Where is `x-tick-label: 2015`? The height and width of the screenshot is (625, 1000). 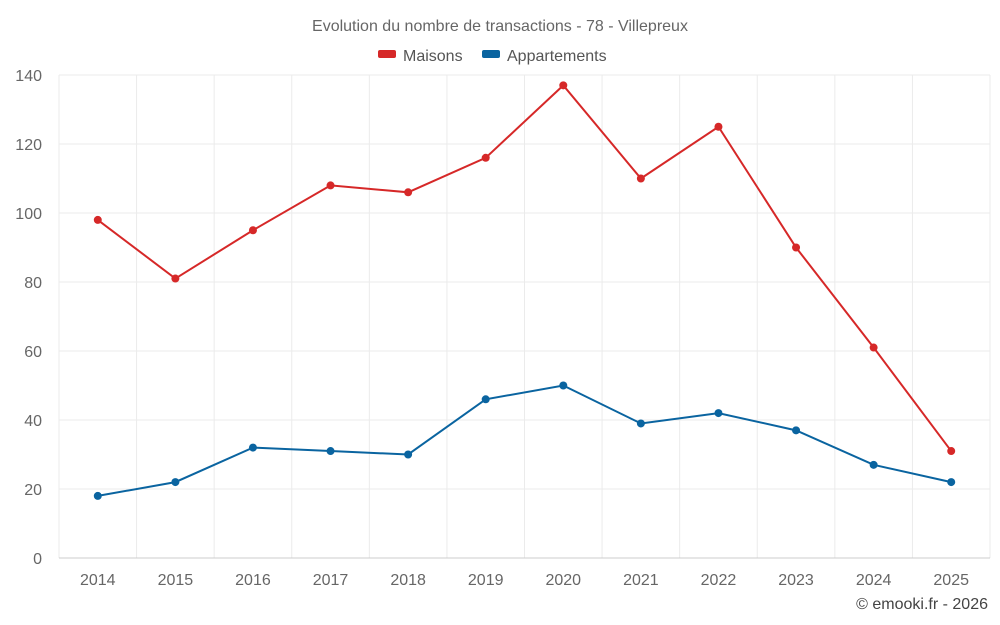 x-tick-label: 2015 is located at coordinates (176, 580).